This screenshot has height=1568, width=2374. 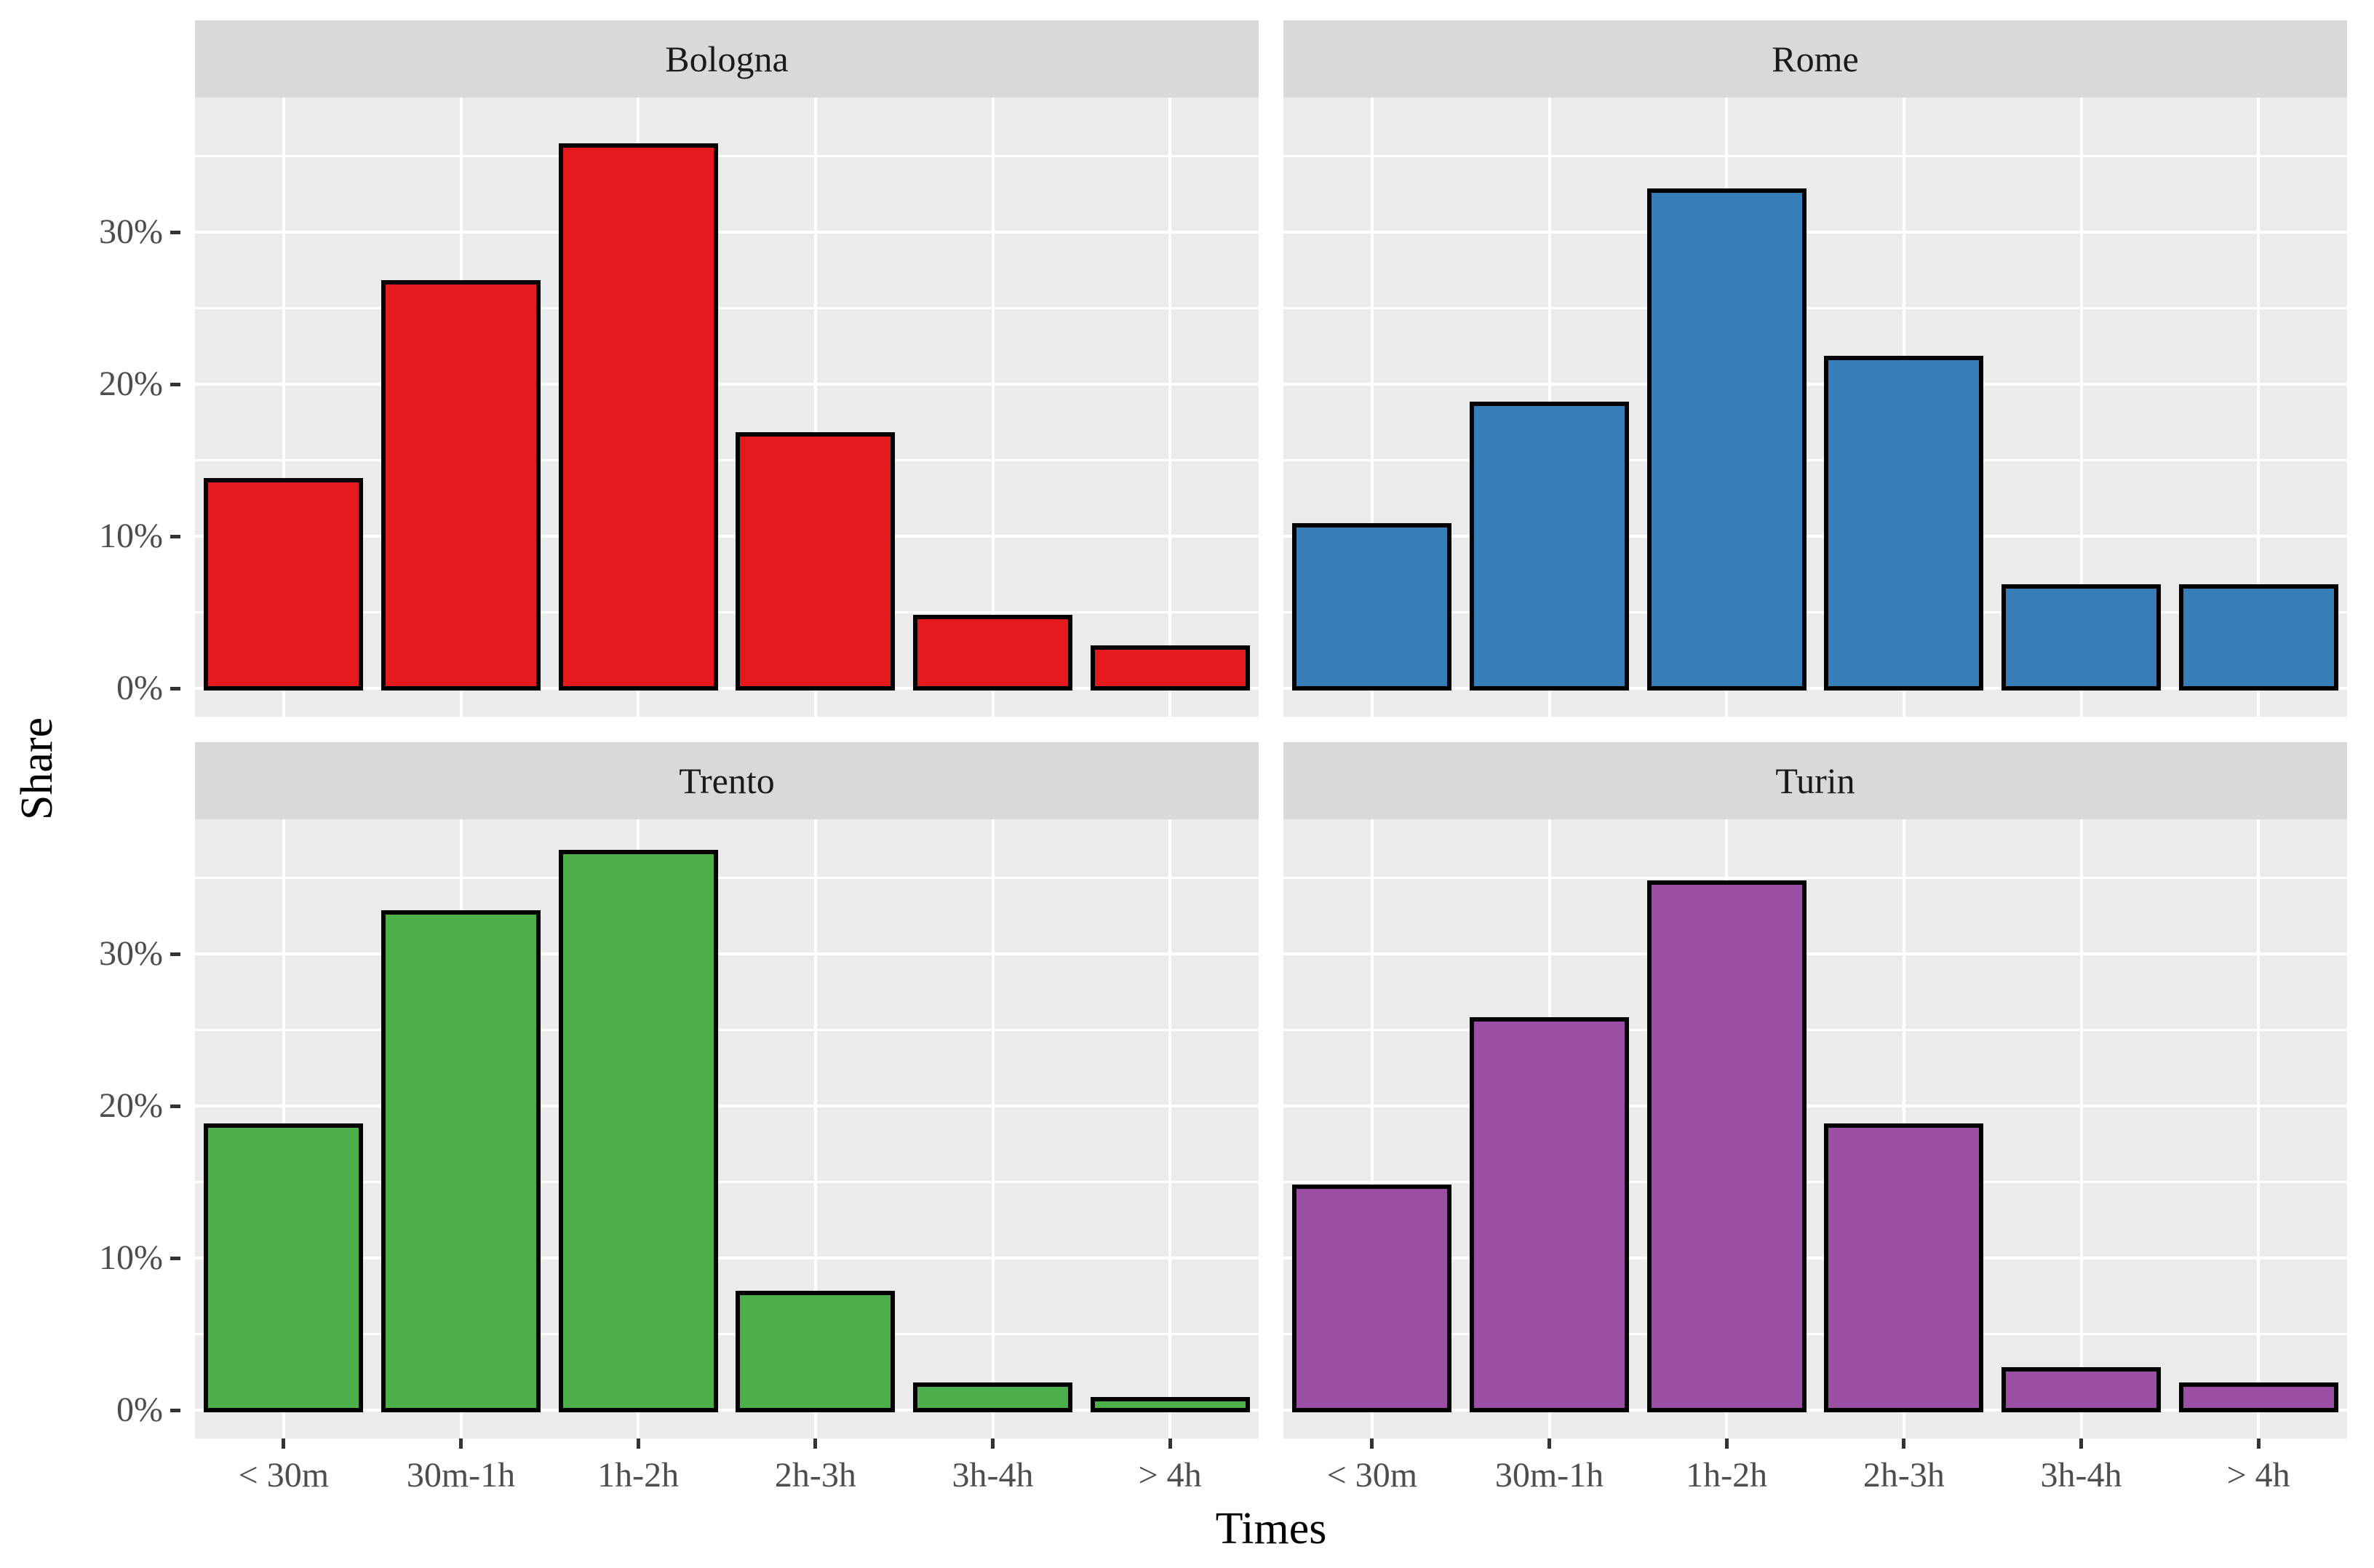 I want to click on y-axis-title: Share, so click(x=38, y=768).